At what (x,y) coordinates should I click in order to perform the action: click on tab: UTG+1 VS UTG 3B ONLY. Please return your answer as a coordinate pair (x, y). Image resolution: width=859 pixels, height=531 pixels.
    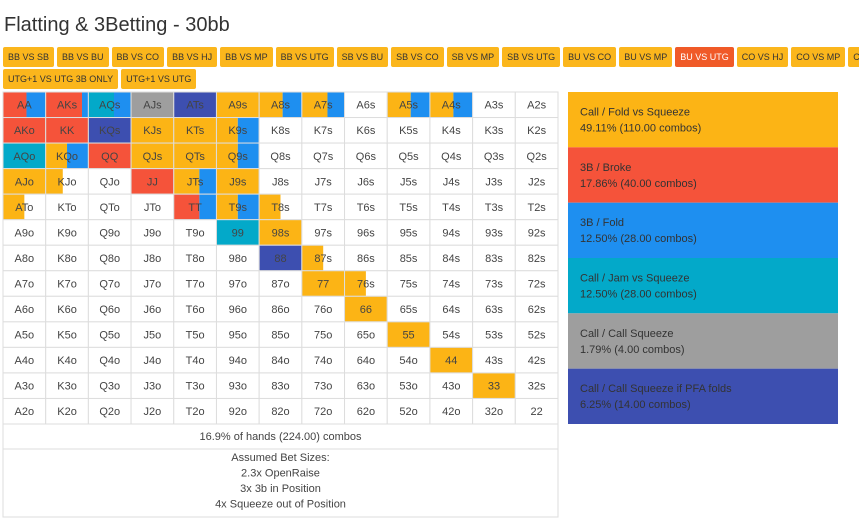
    Looking at the image, I should click on (61, 79).